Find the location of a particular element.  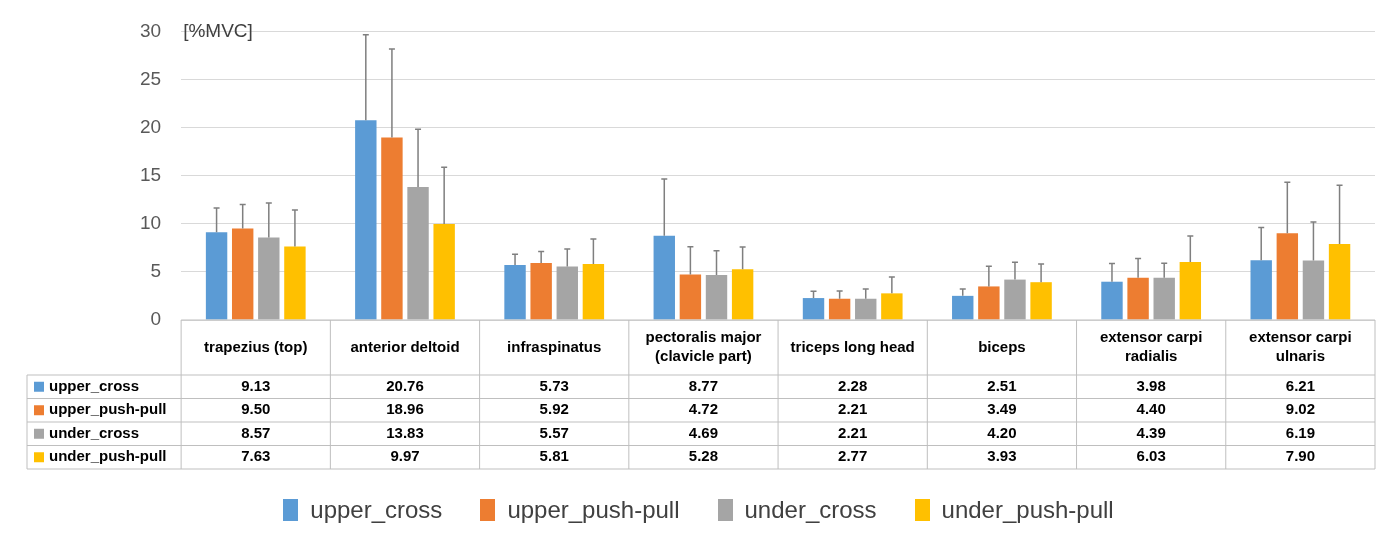

data-label: 8.77 is located at coordinates (703, 385).